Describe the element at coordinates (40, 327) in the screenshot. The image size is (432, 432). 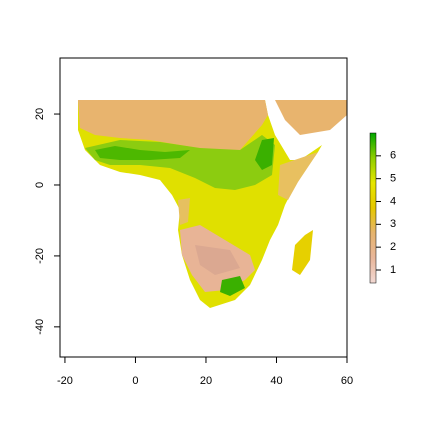
I see `y-tick-label: -40` at that location.